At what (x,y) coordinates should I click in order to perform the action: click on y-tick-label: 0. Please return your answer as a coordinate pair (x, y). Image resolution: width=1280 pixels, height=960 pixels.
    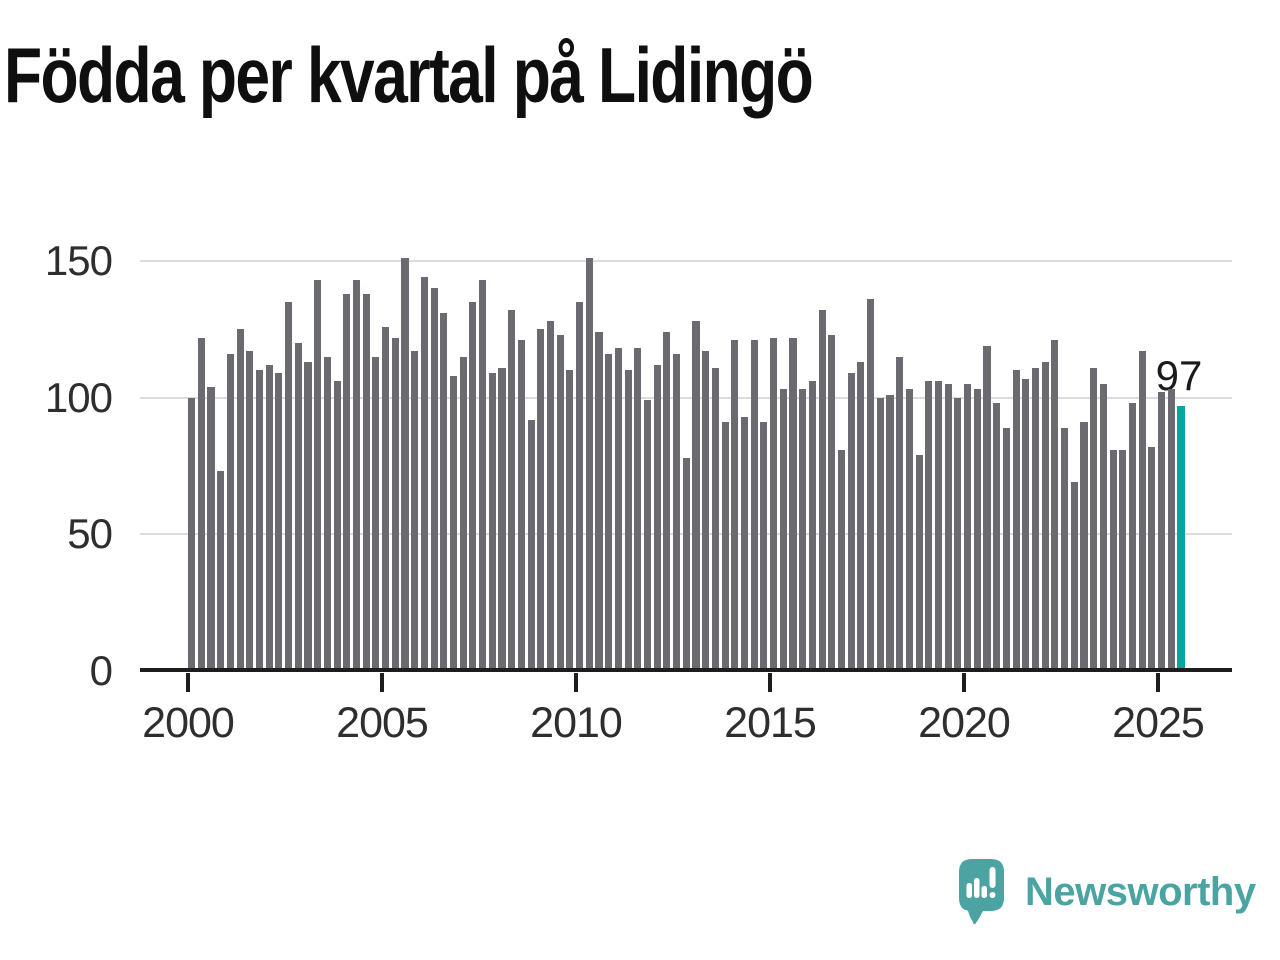
    Looking at the image, I should click on (101, 670).